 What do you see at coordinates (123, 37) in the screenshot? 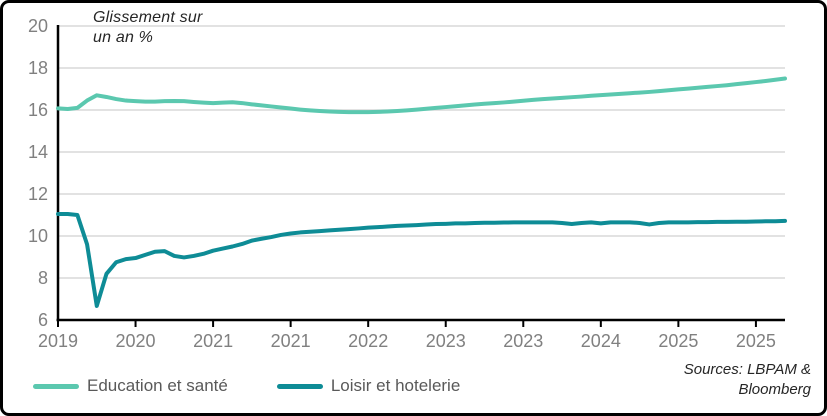
I see `chart-title-line2: un an %` at bounding box center [123, 37].